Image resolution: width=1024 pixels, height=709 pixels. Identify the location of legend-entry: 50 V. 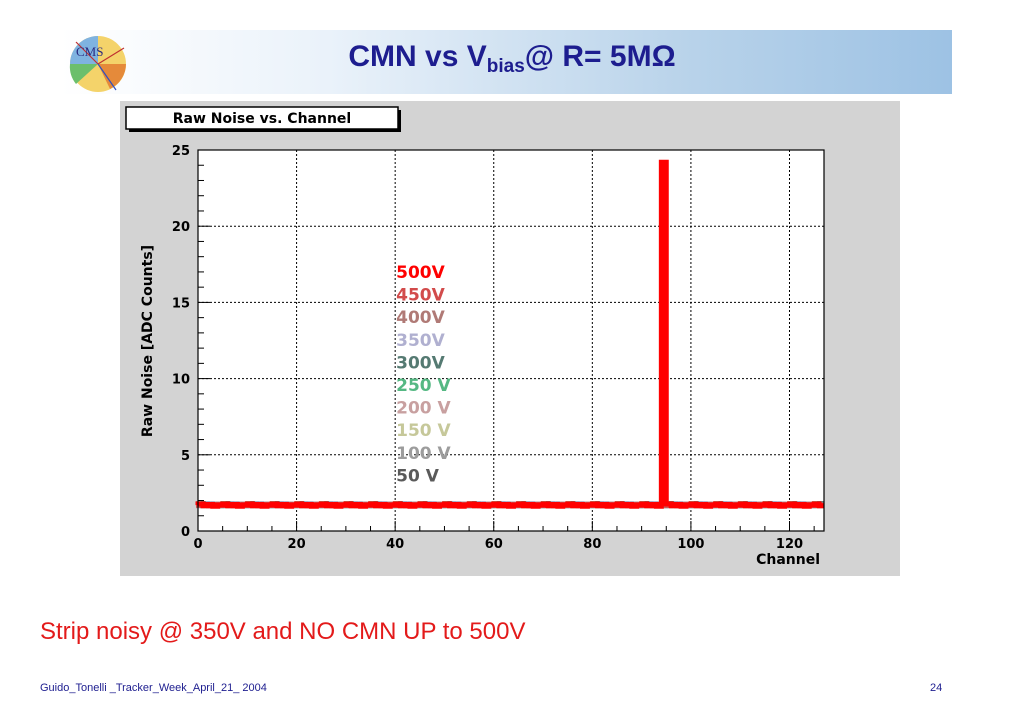
(418, 476).